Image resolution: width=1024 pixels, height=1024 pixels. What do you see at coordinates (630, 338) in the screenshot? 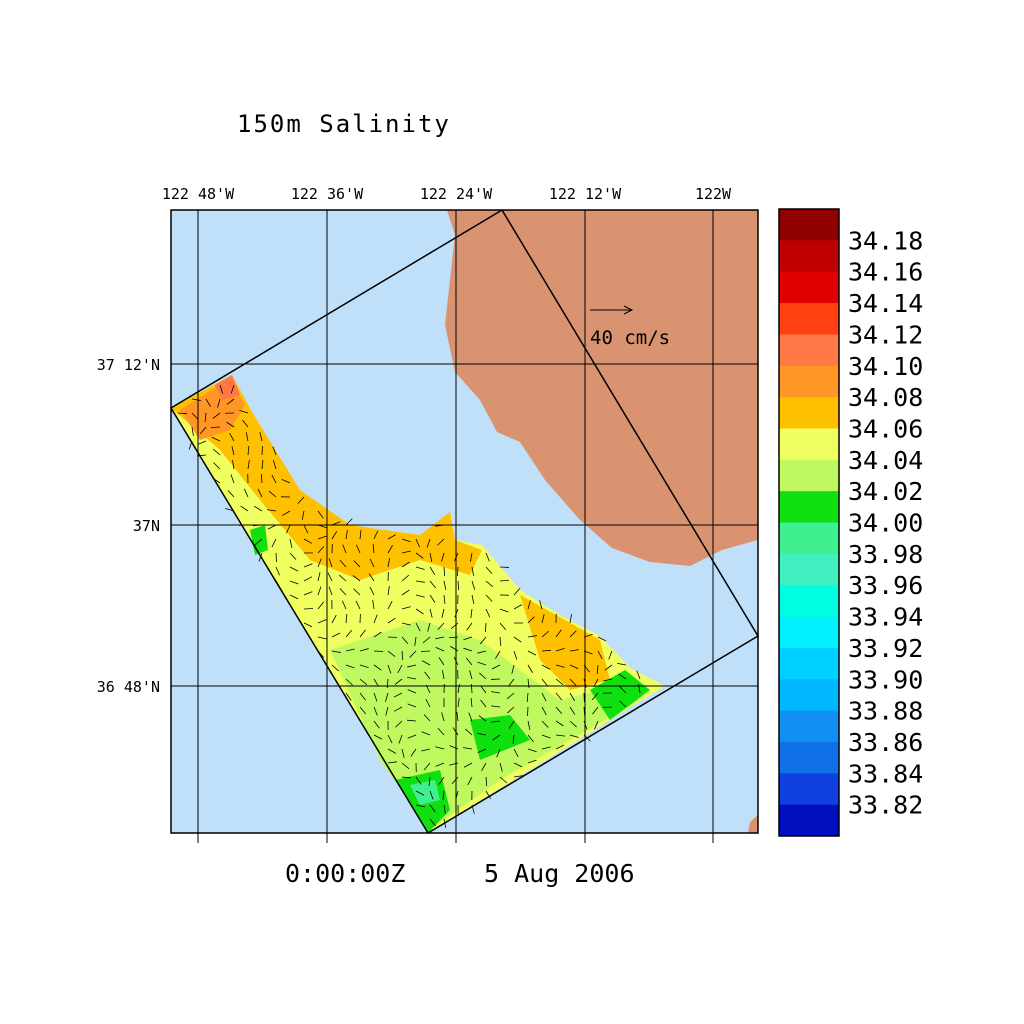
I see `vector-scale-label: 40 cm/s` at bounding box center [630, 338].